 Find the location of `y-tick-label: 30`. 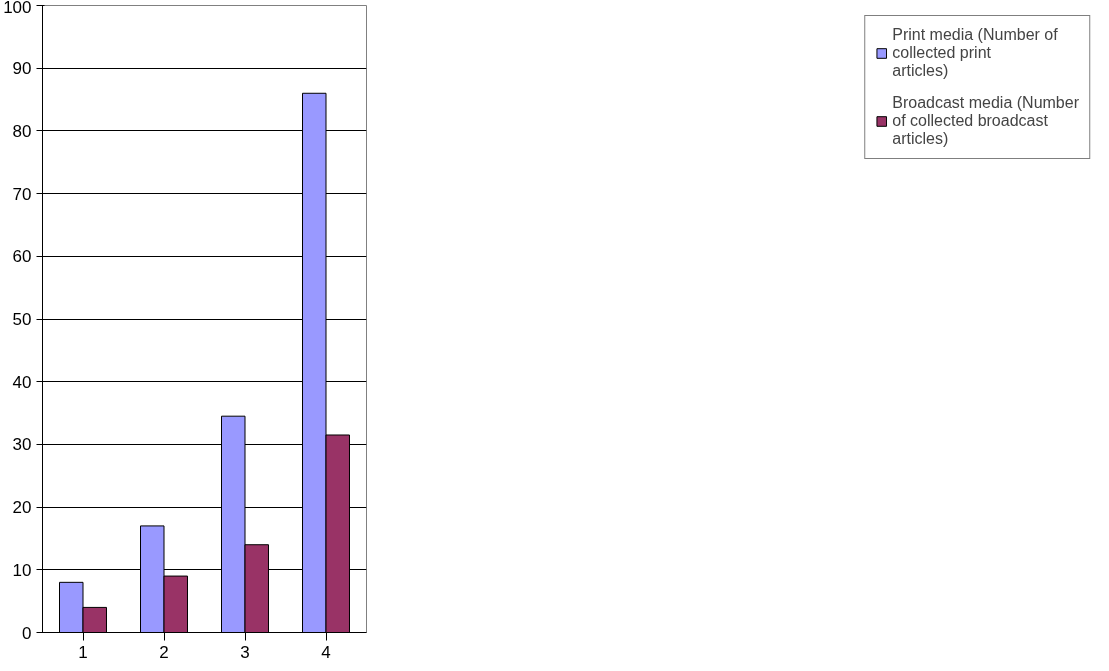

y-tick-label: 30 is located at coordinates (22, 445).